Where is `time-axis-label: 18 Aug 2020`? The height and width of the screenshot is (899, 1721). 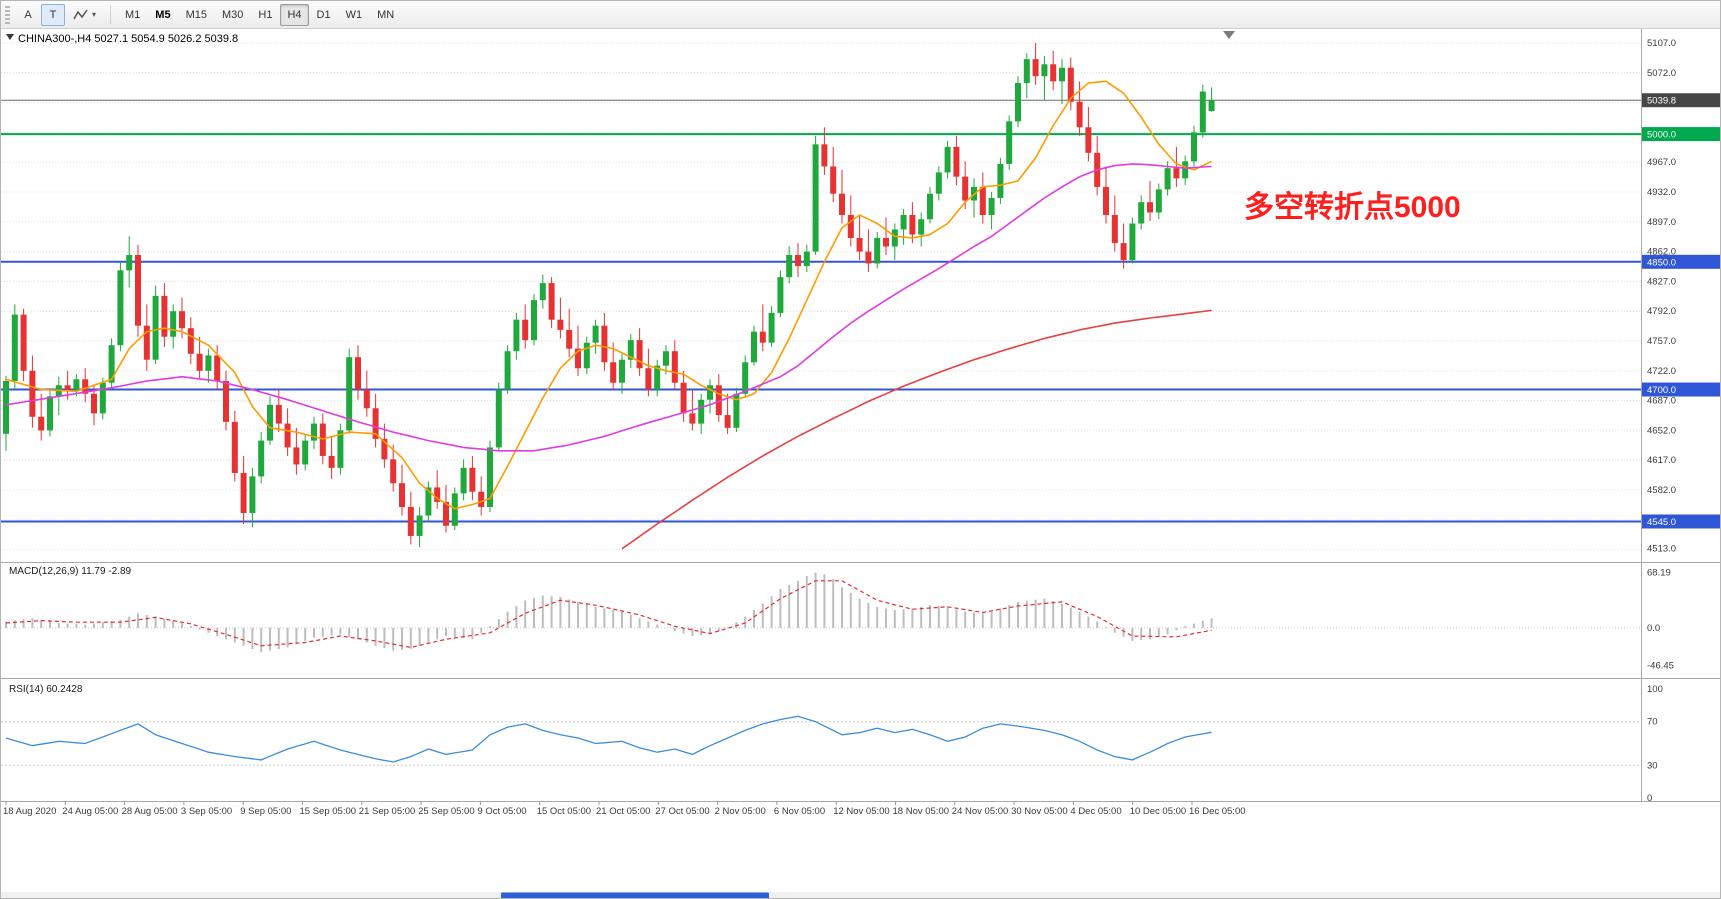
time-axis-label: 18 Aug 2020 is located at coordinates (29, 811).